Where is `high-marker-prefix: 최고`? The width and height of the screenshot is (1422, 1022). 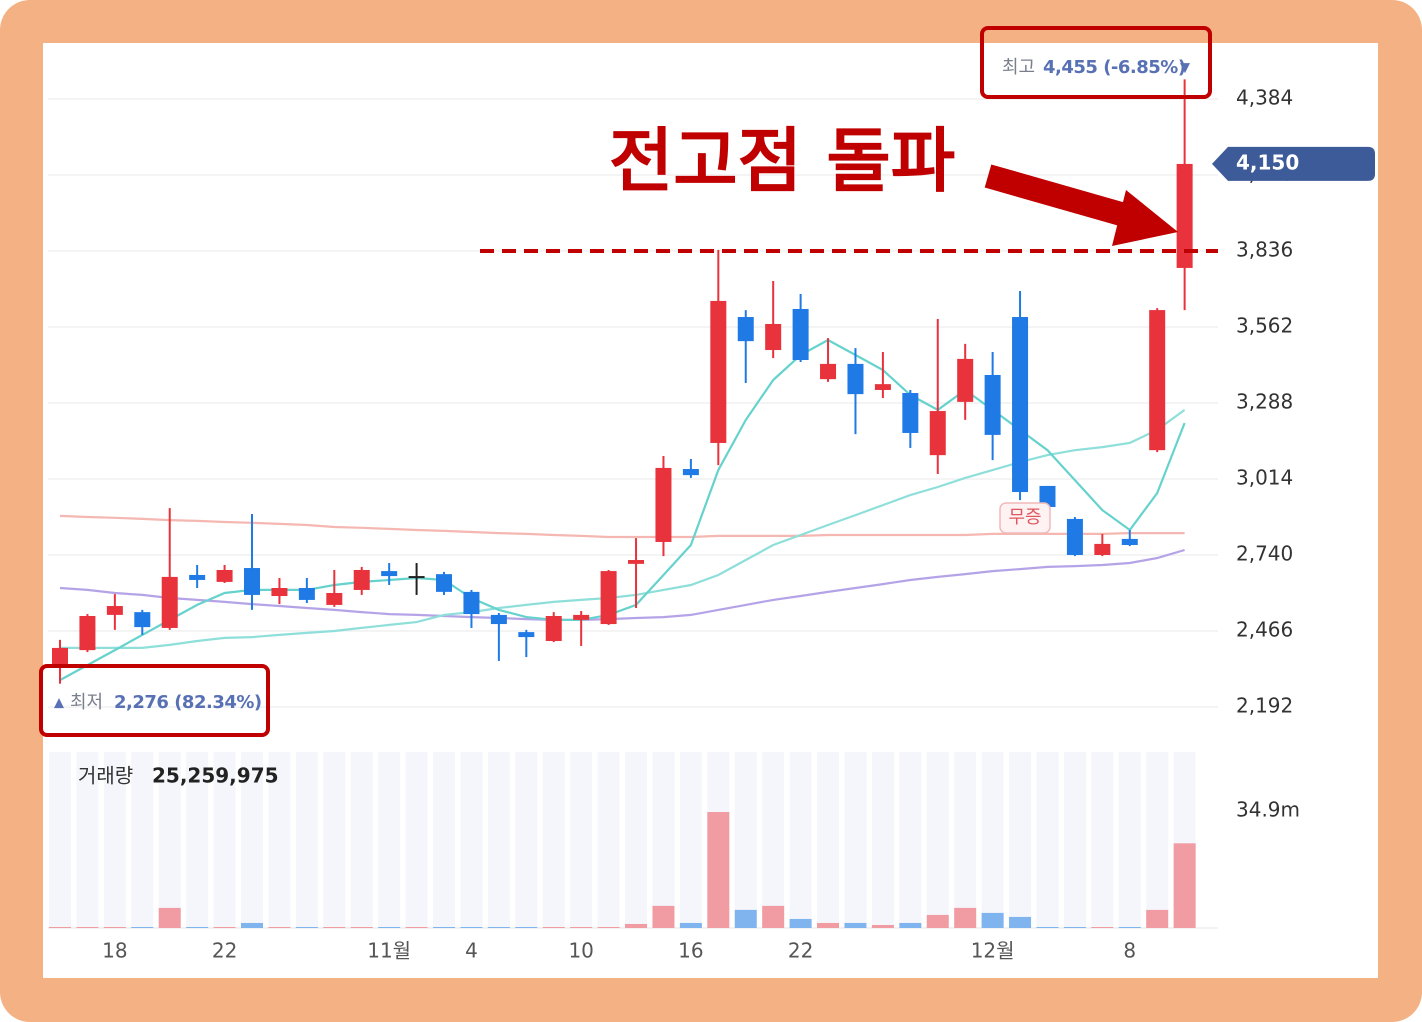 high-marker-prefix: 최고 is located at coordinates (1018, 67).